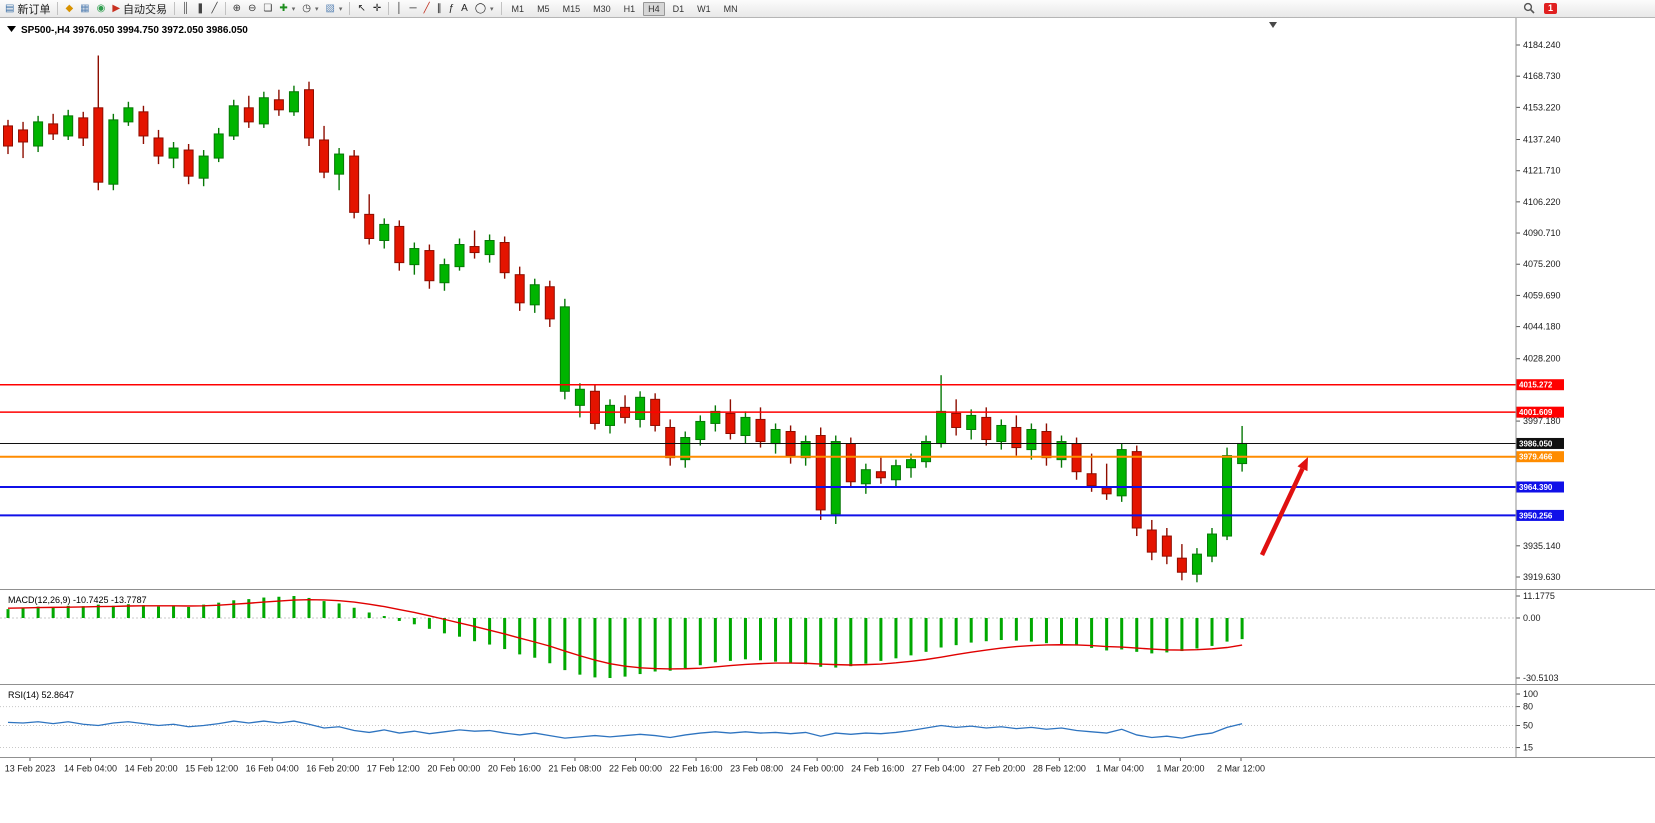 This screenshot has width=1655, height=823. What do you see at coordinates (101, 9) in the screenshot?
I see `community-icon: ◉` at bounding box center [101, 9].